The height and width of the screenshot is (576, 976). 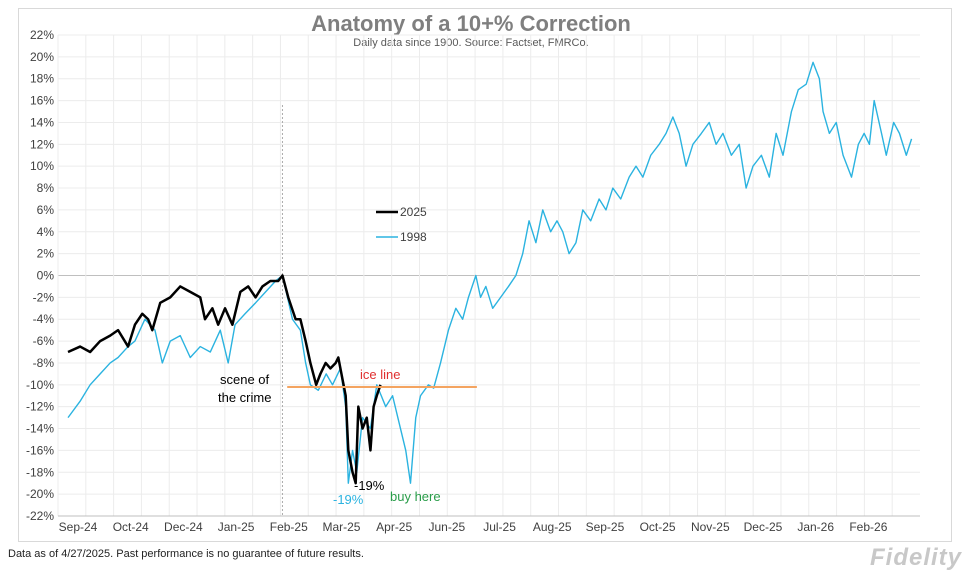 I want to click on annotation-scene-of: scene of, so click(x=245, y=379).